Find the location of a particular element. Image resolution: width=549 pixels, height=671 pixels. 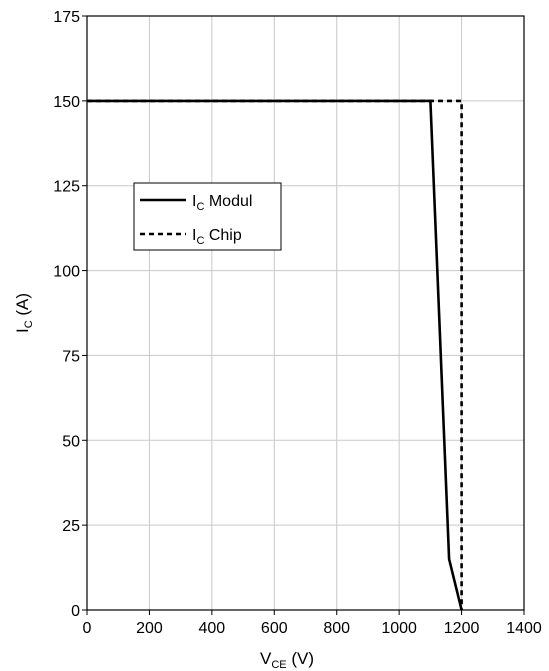

legend-box is located at coordinates (207, 216).